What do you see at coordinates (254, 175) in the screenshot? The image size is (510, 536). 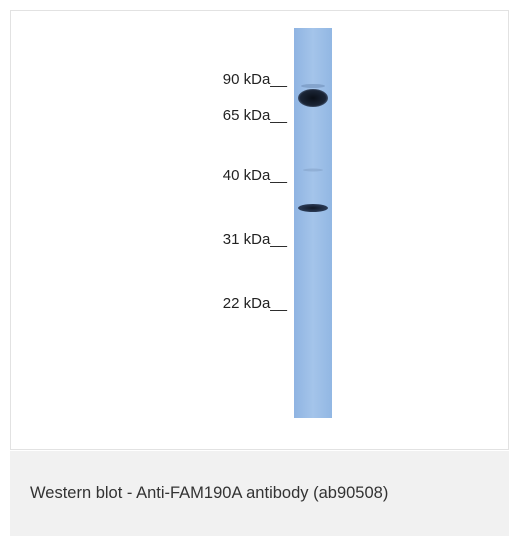 I see `marker-40kda-label: 40 kDa__` at bounding box center [254, 175].